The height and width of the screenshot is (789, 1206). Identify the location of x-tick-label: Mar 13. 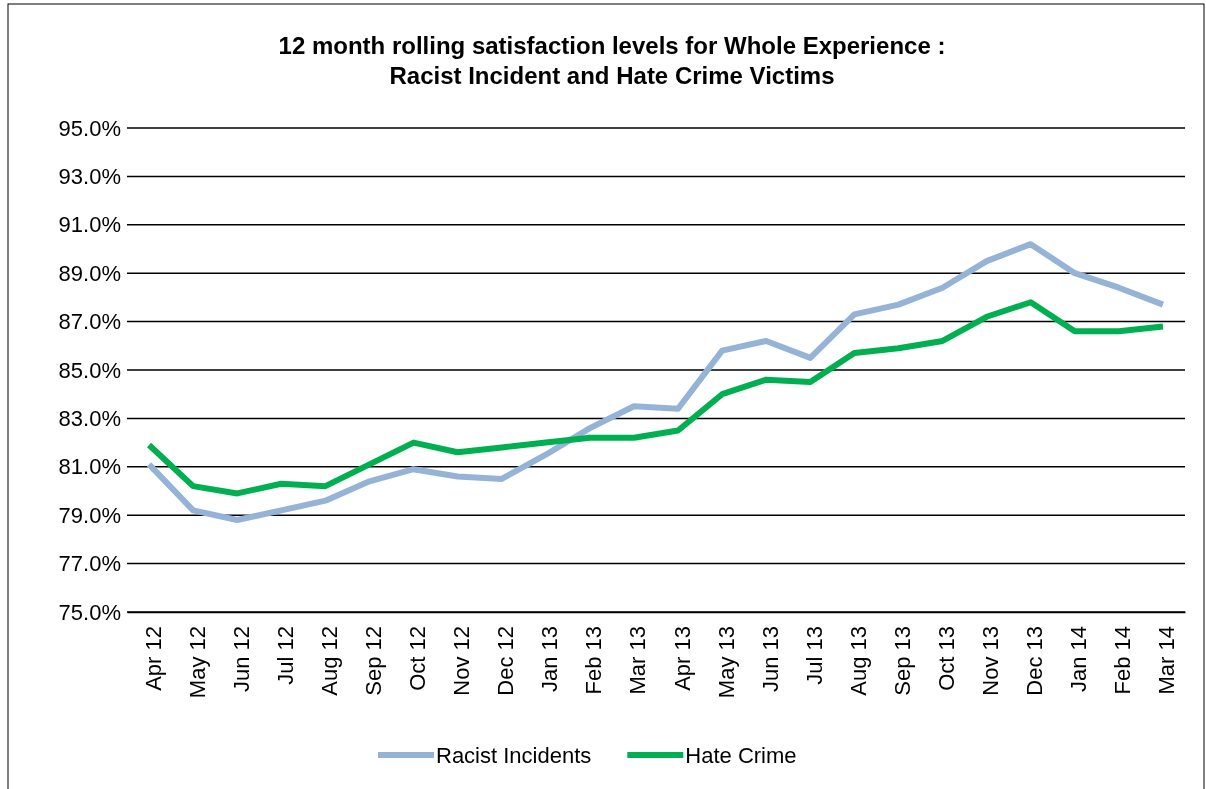
(638, 660).